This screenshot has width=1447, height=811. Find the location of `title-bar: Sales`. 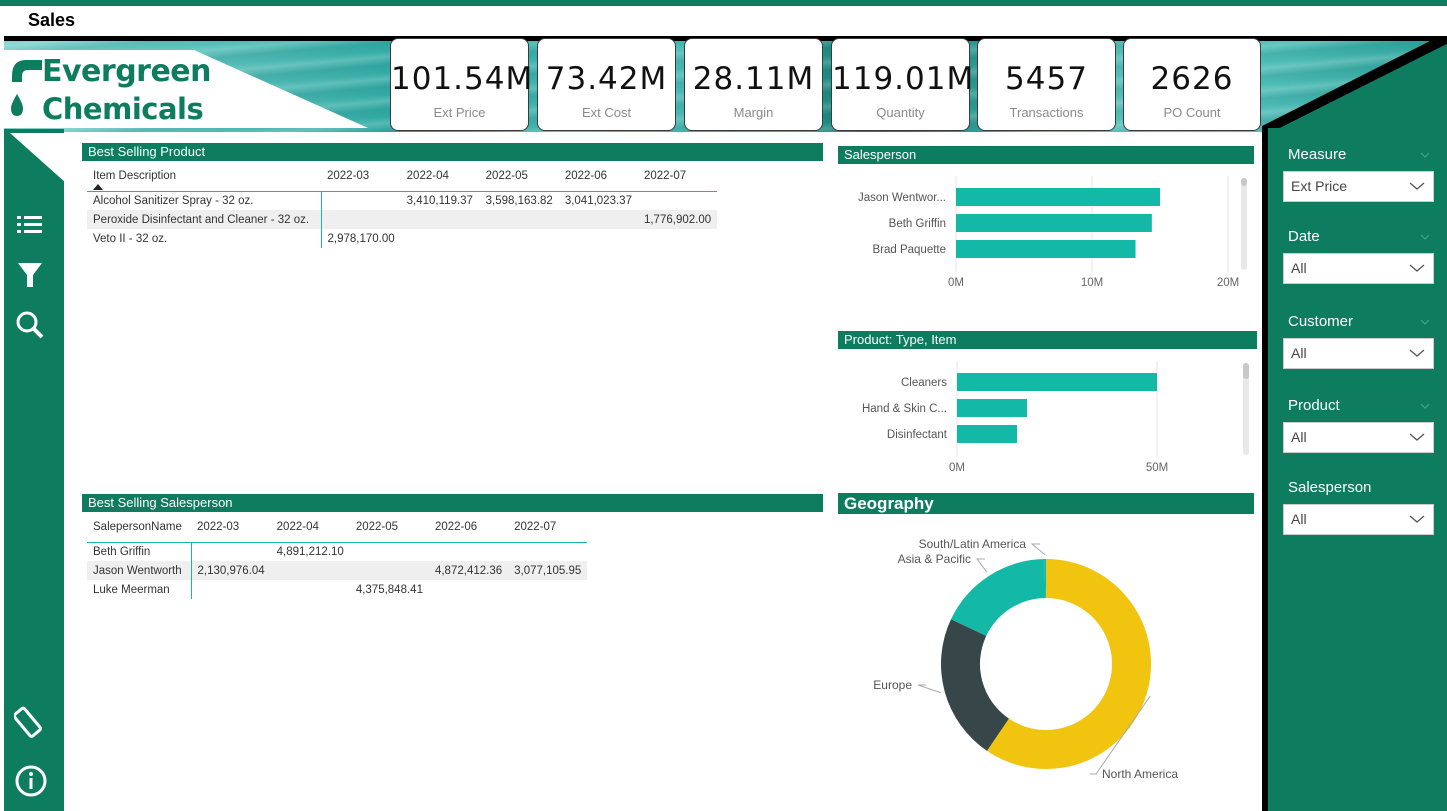

title-bar: Sales is located at coordinates (723, 21).